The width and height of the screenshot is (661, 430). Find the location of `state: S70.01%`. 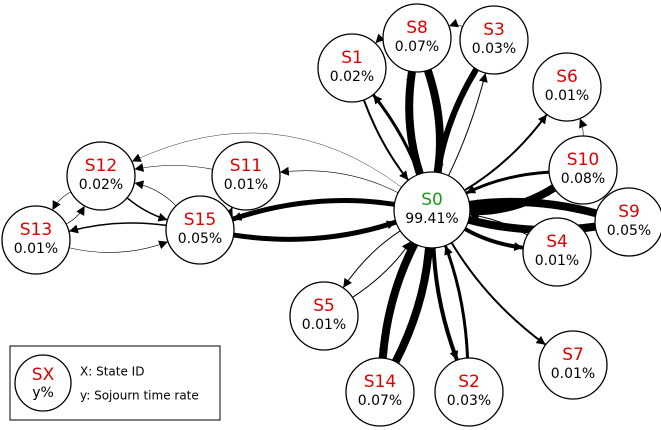

state: S70.01% is located at coordinates (573, 365).